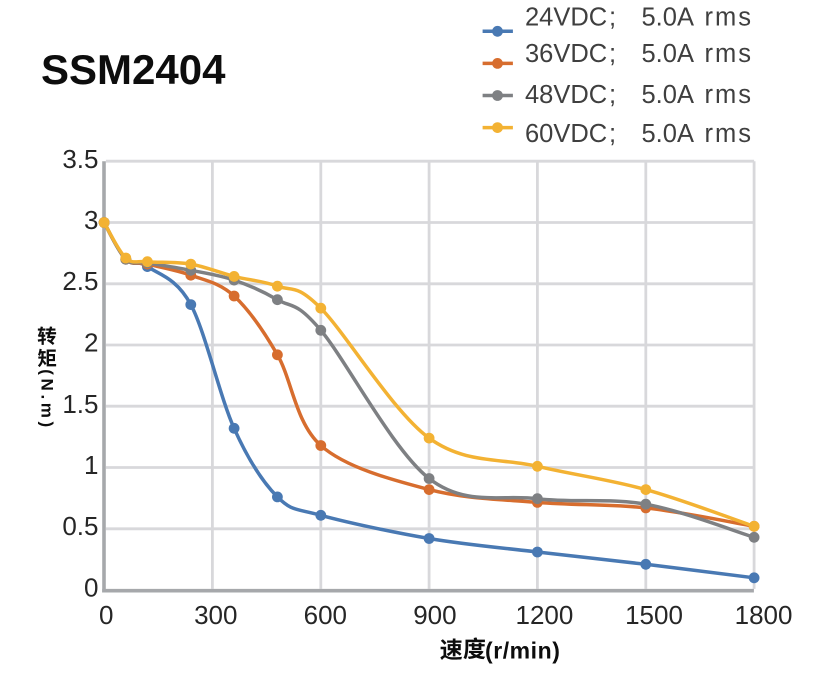  Describe the element at coordinates (545, 615) in the screenshot. I see `svg-text: 1200` at that location.